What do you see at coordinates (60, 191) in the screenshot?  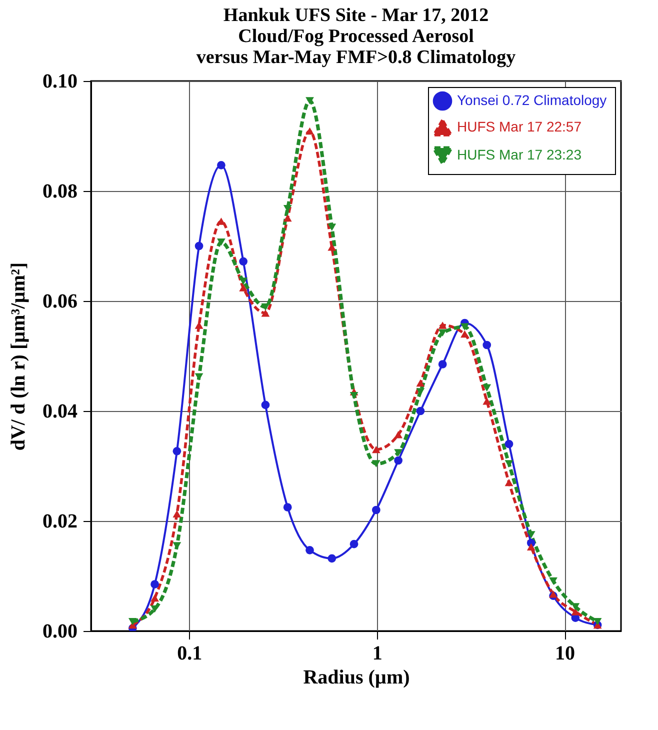 I see `y-tick-label: 0.08` at bounding box center [60, 191].